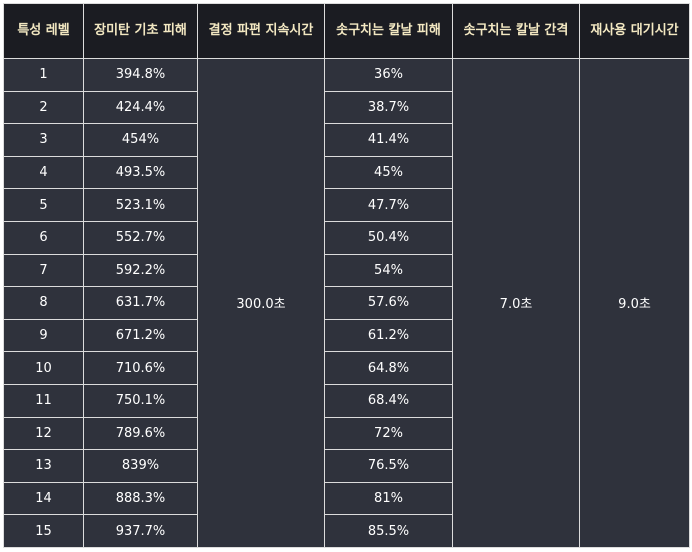  Describe the element at coordinates (140, 335) in the screenshot. I see `cell-rose-base-damage: 671.2%` at that location.